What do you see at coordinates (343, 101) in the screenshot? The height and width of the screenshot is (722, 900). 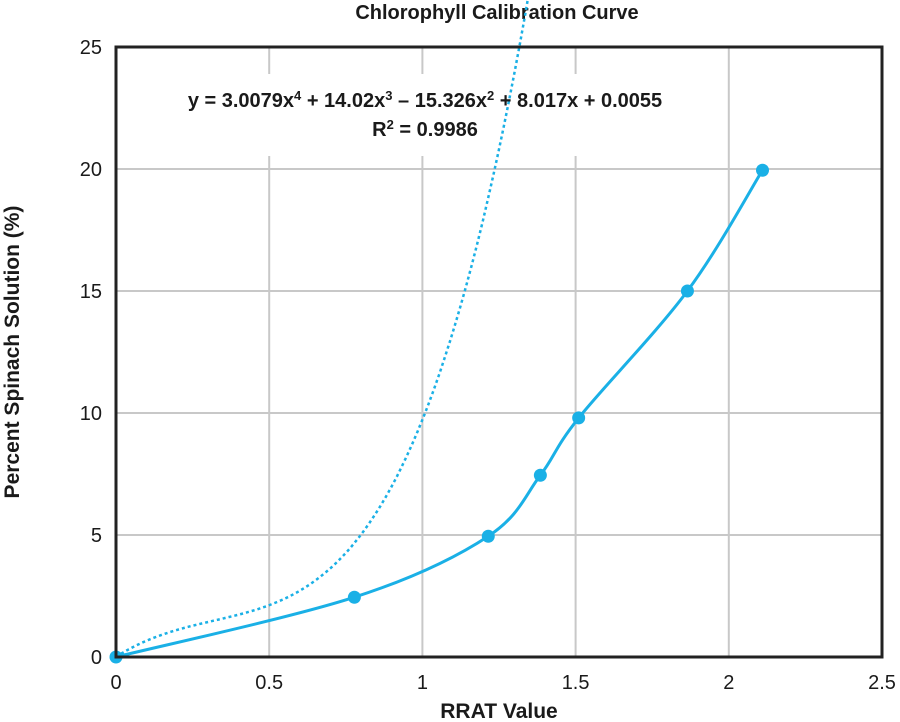 I see `equation-segment: + 14.02x` at bounding box center [343, 101].